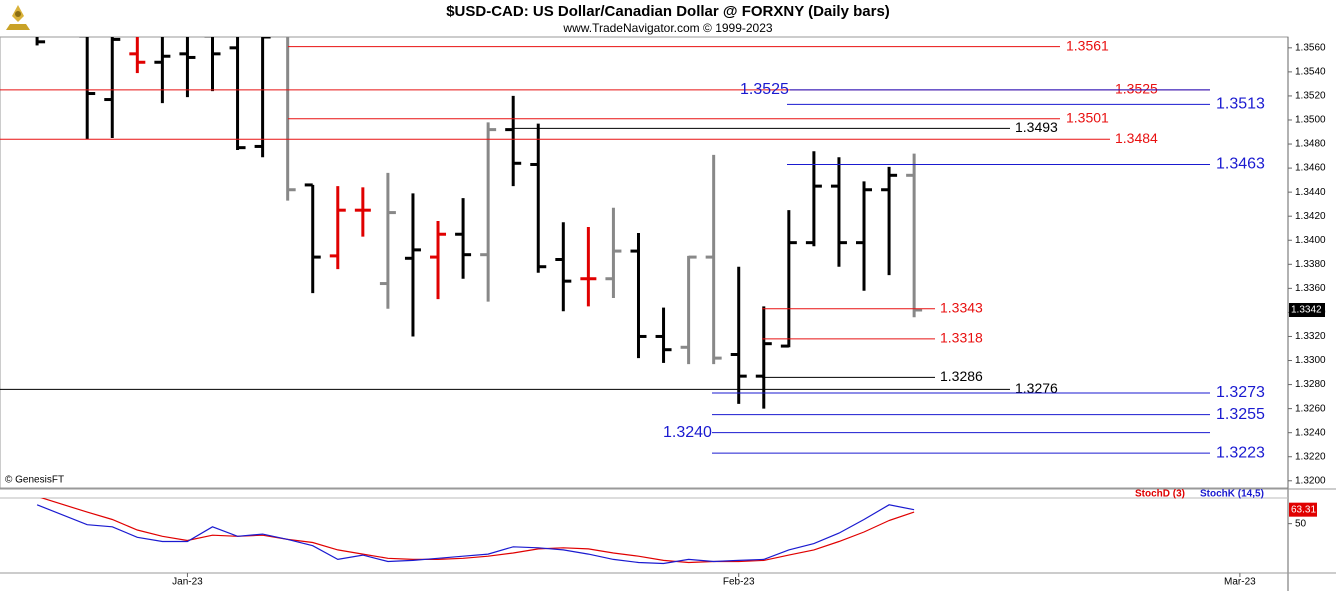 The image size is (1336, 591). What do you see at coordinates (961, 308) in the screenshot?
I see `level-label: 1.3343` at bounding box center [961, 308].